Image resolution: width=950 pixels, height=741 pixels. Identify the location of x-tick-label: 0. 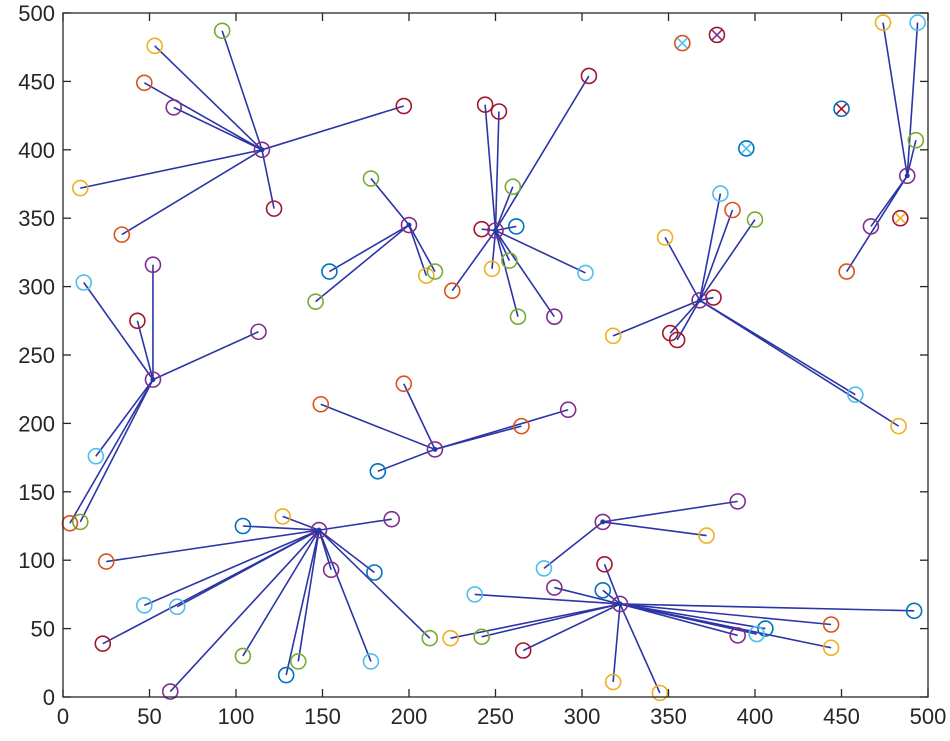
(63, 716).